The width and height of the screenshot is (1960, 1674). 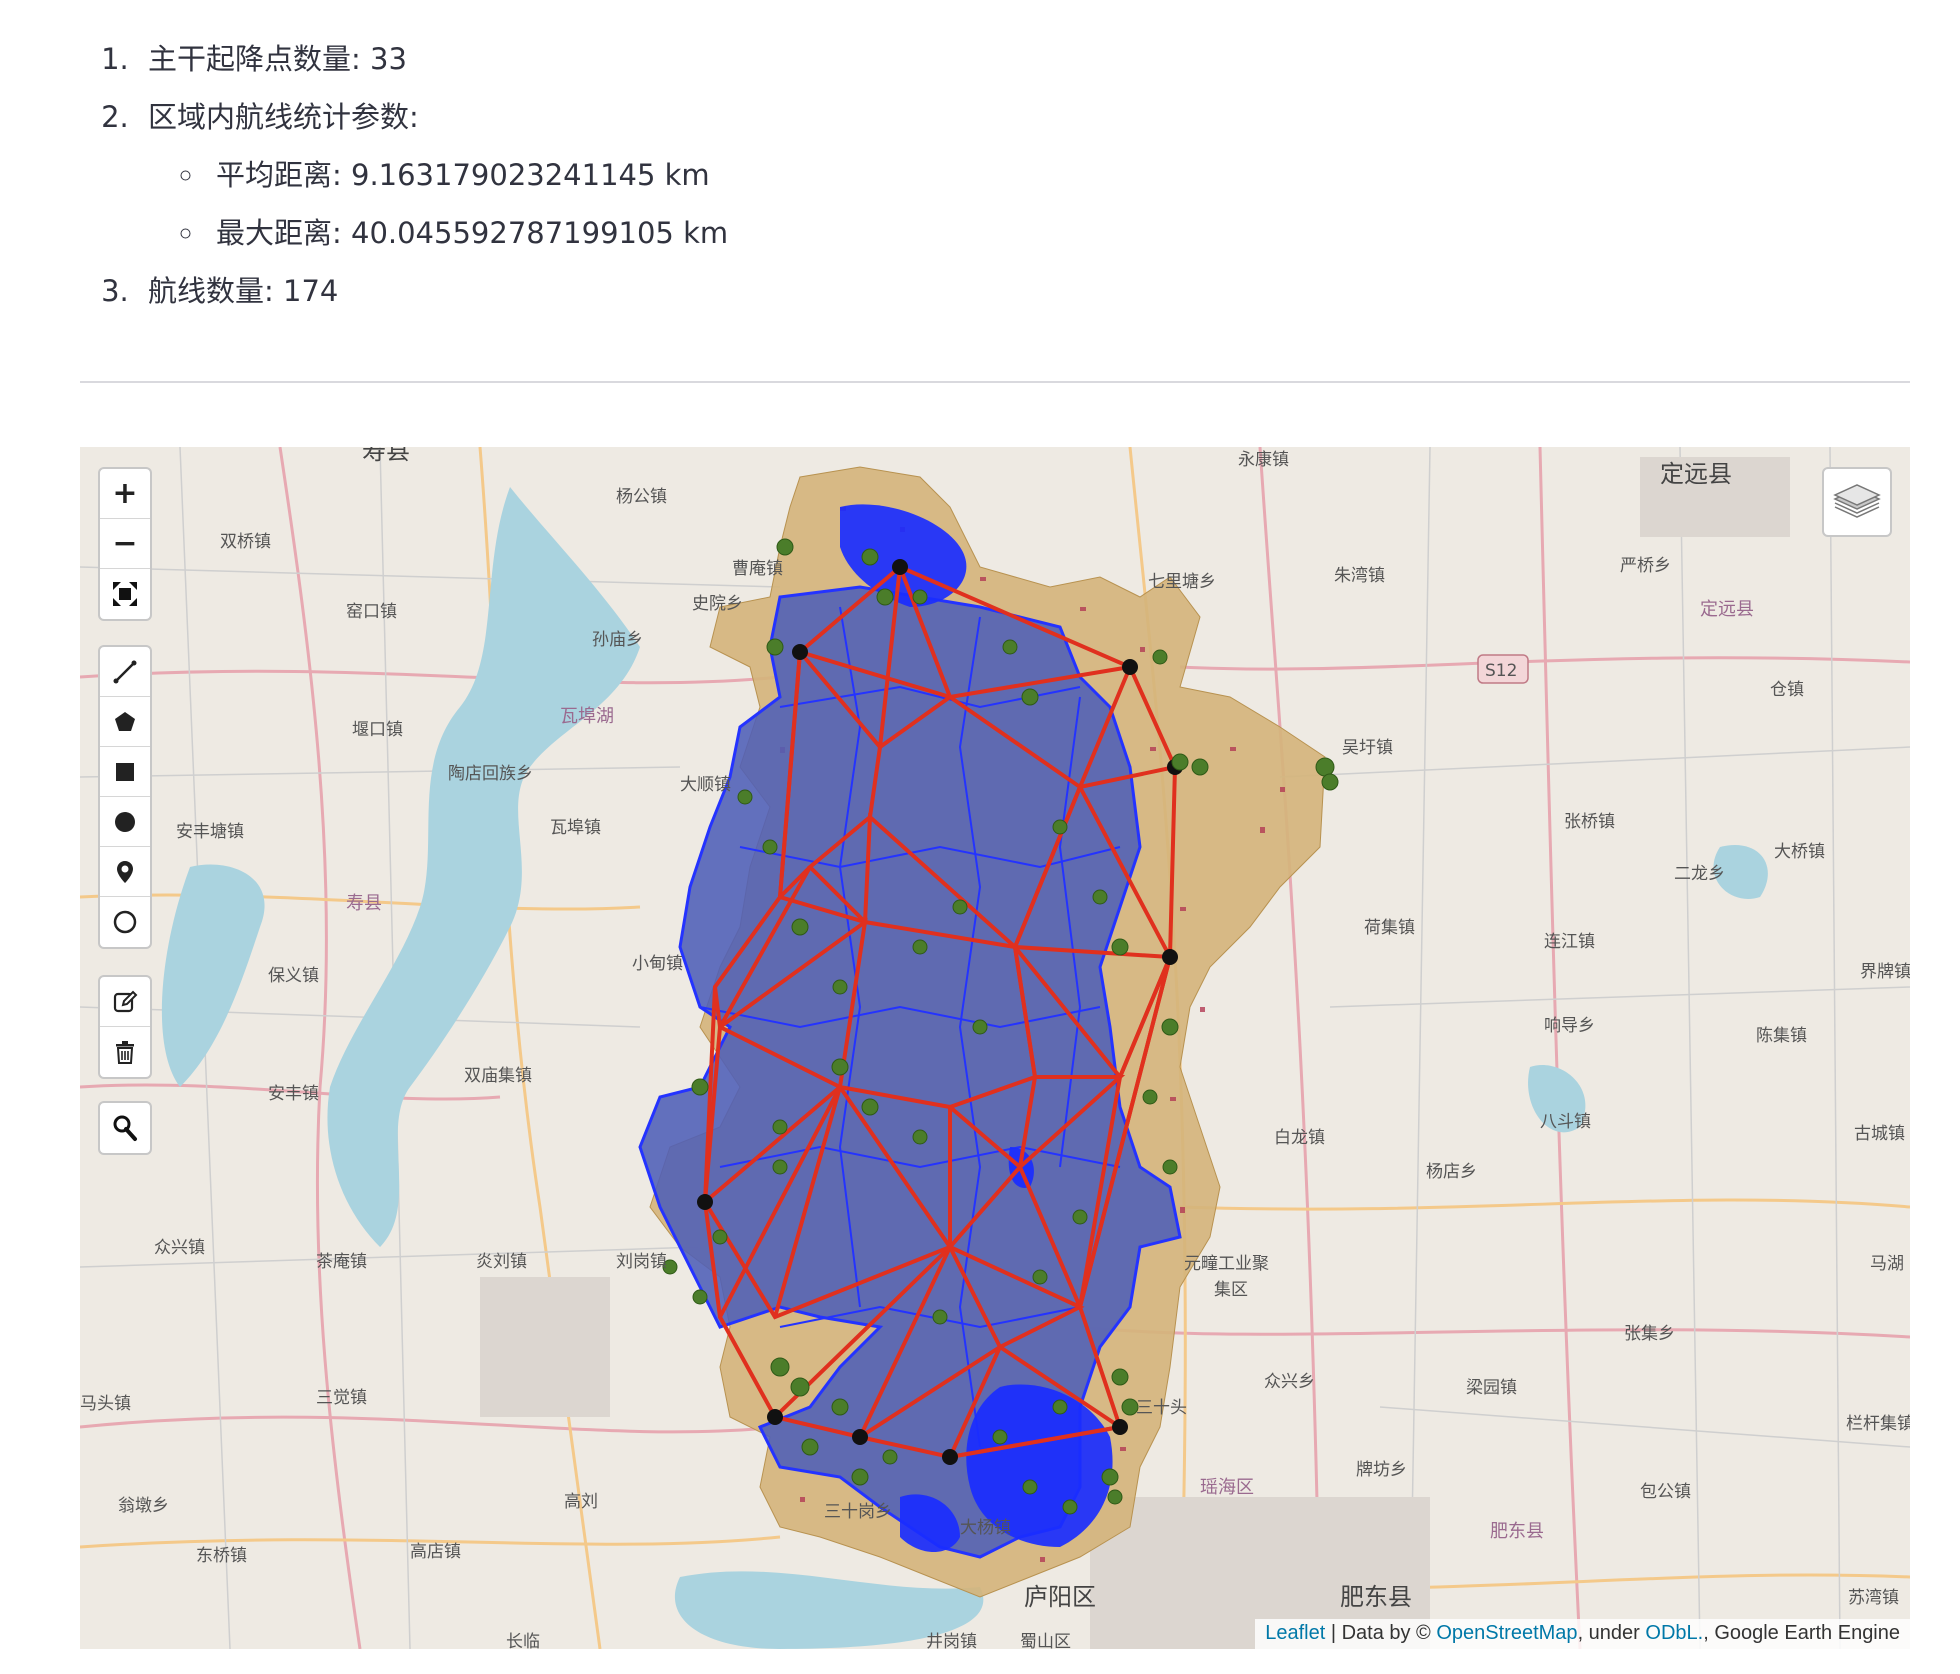 What do you see at coordinates (341, 1398) in the screenshot?
I see `svg-text: 三觉镇` at bounding box center [341, 1398].